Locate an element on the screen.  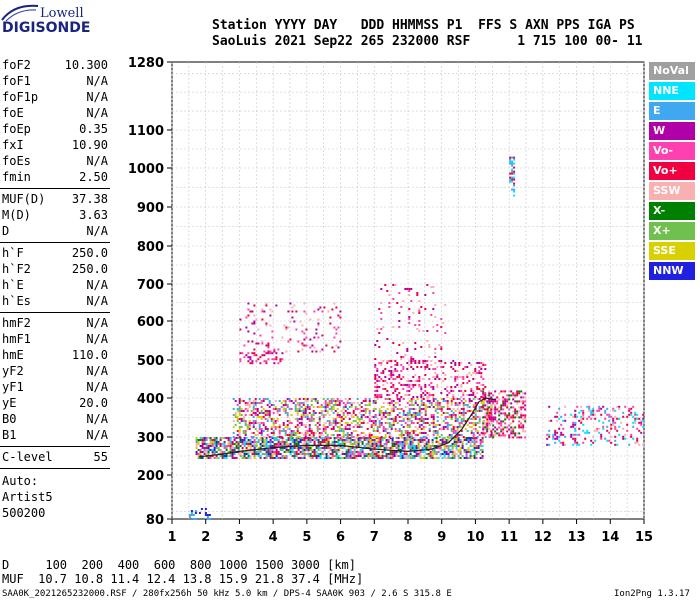
param-row-b1: B1 N/A is located at coordinates (55, 435).